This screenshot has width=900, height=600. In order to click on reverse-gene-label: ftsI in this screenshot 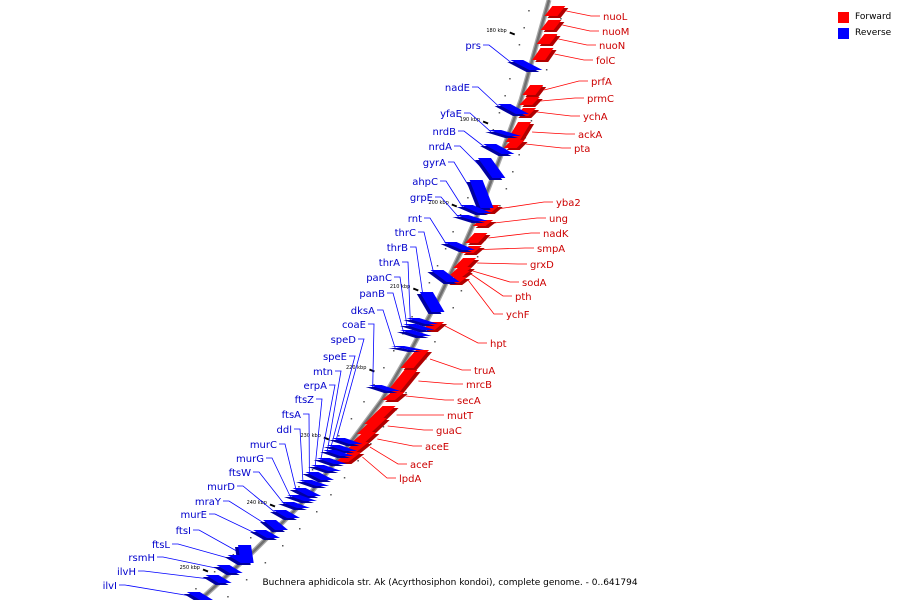, I will do `click(183, 531)`.